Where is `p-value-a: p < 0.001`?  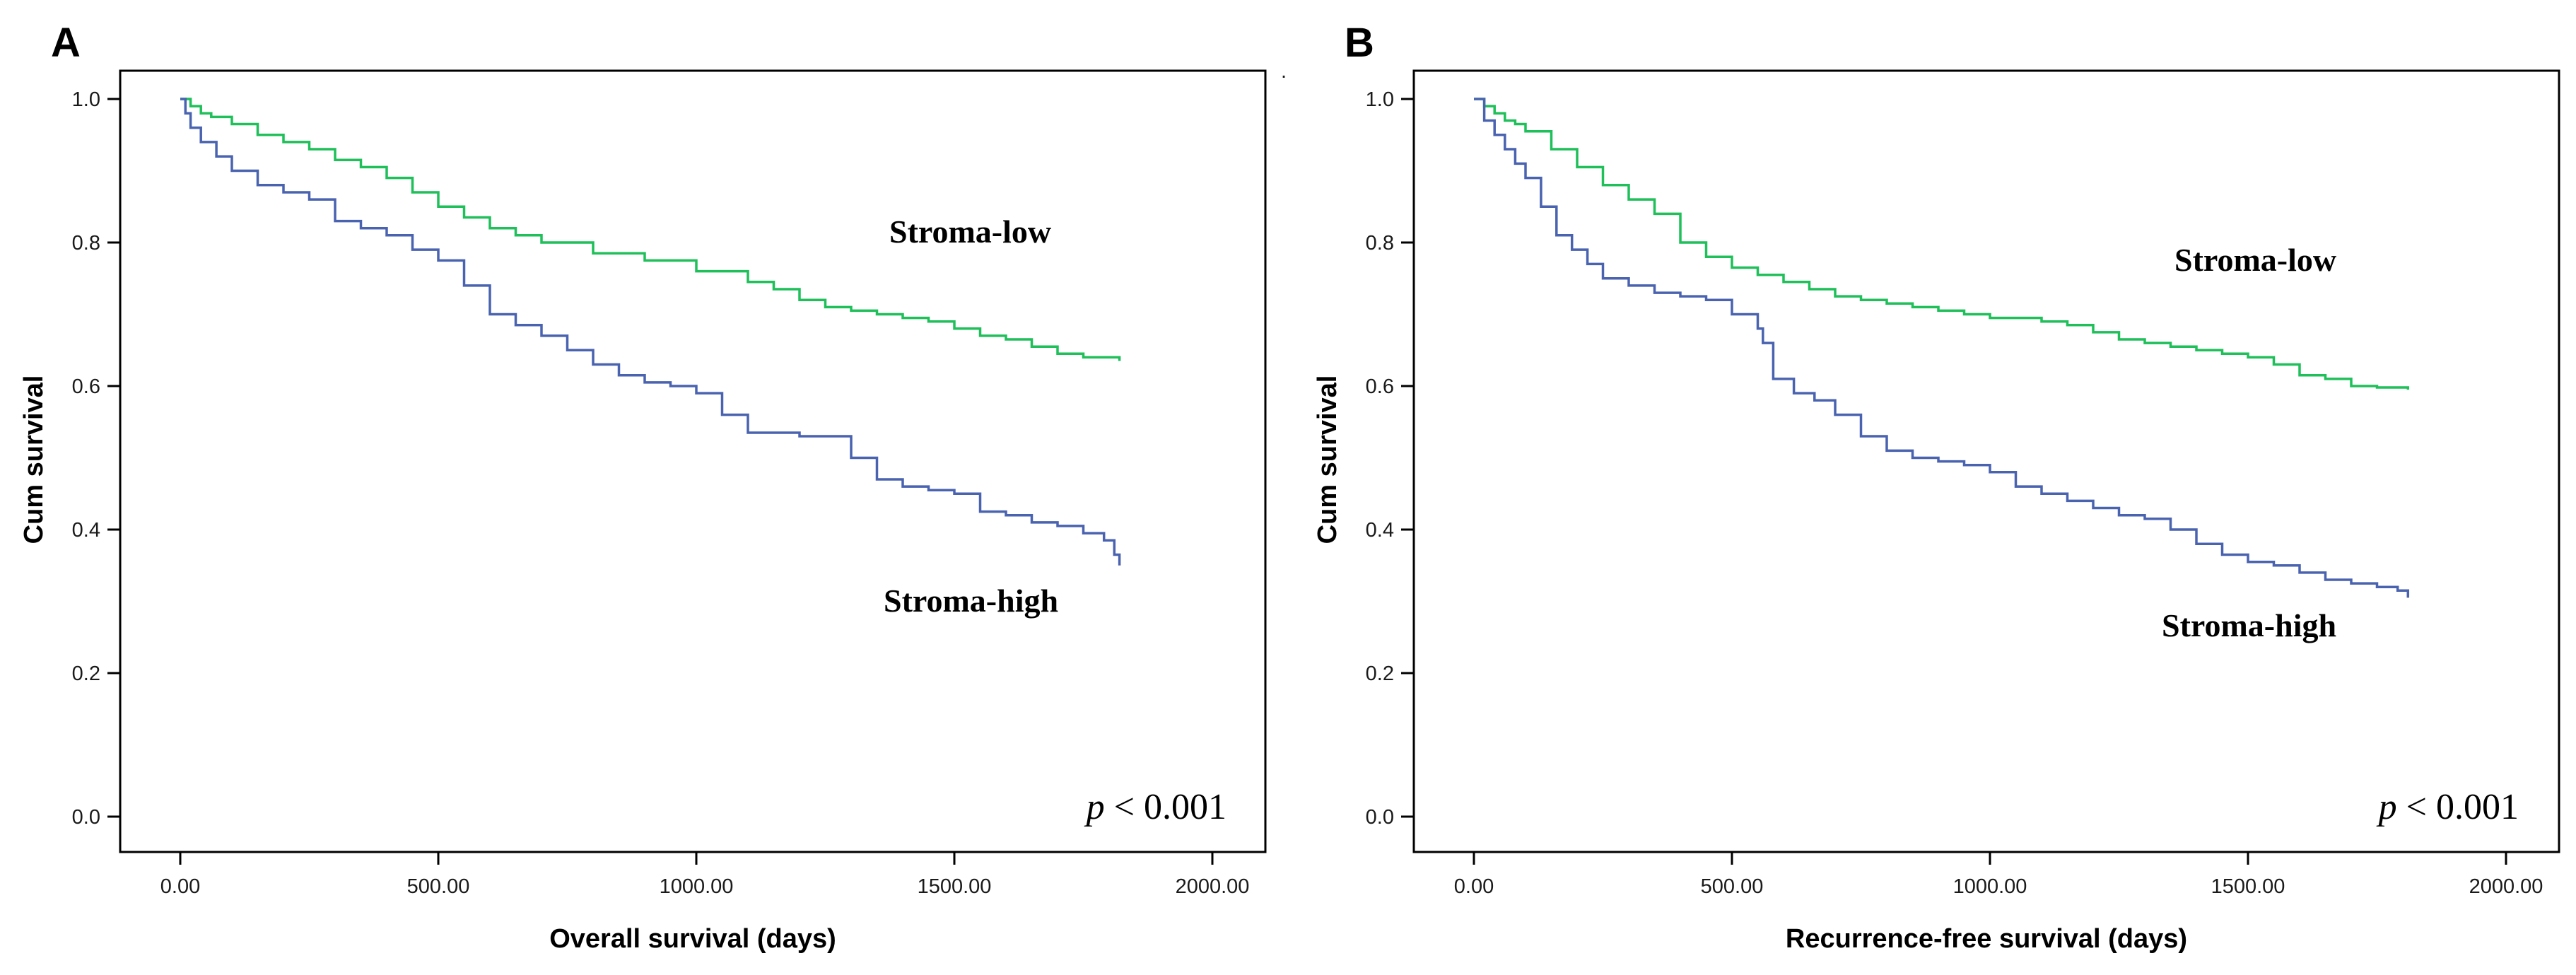
p-value-a: p < 0.001 is located at coordinates (1155, 807).